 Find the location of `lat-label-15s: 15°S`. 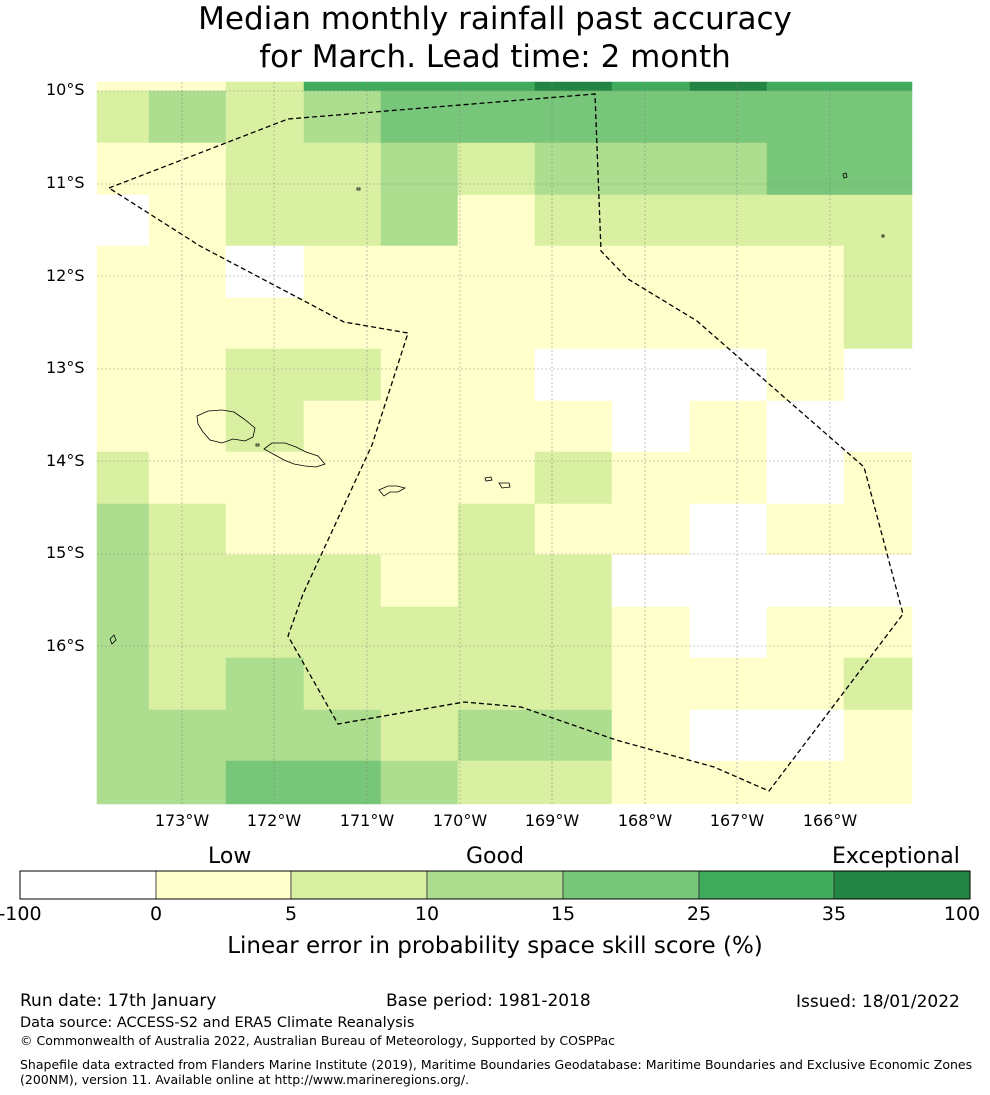

lat-label-15s: 15°S is located at coordinates (65, 552).